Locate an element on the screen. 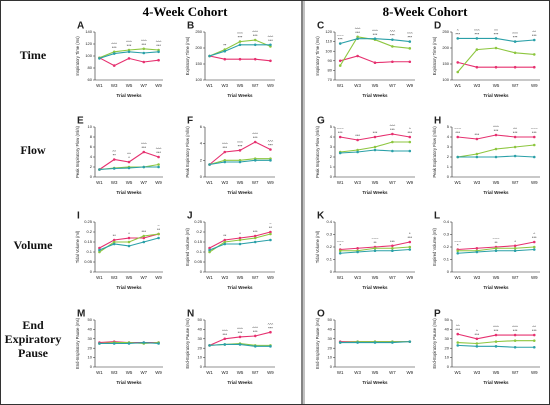 This screenshot has width=550, height=405. significance-label: ** is located at coordinates (159, 229).